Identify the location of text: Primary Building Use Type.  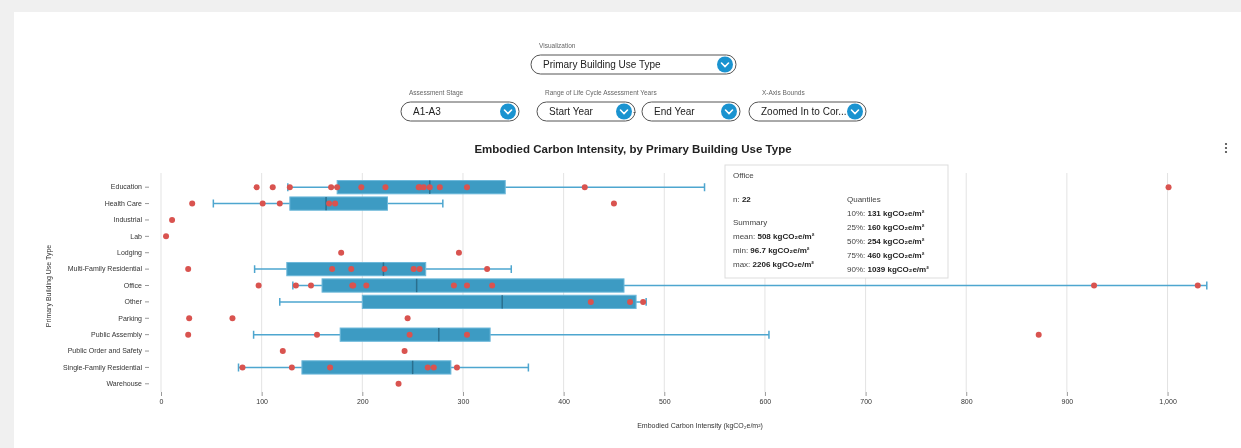
(602, 64).